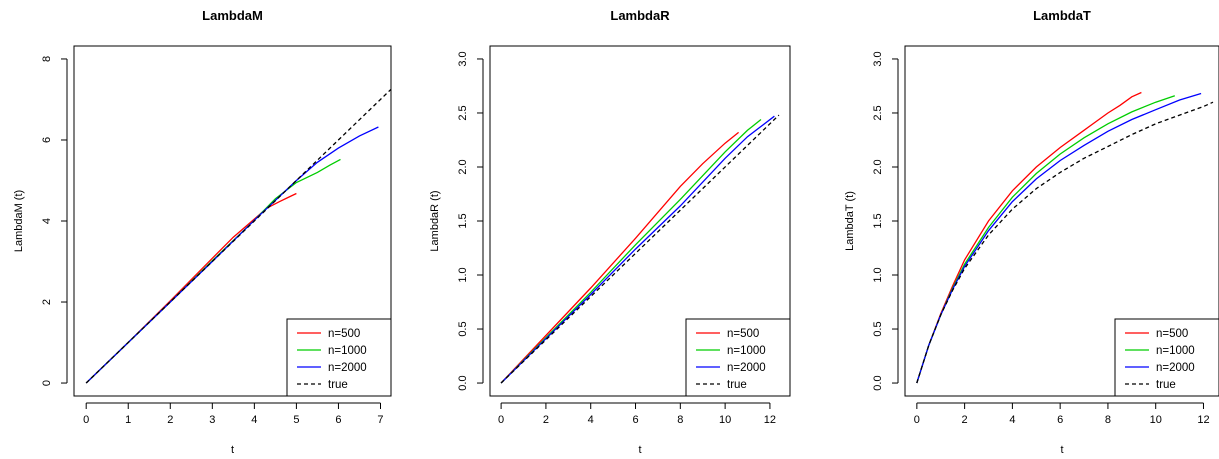 This screenshot has height=459, width=1219. What do you see at coordinates (850, 221) in the screenshot?
I see `y-axis-label: LambdaT (t)` at bounding box center [850, 221].